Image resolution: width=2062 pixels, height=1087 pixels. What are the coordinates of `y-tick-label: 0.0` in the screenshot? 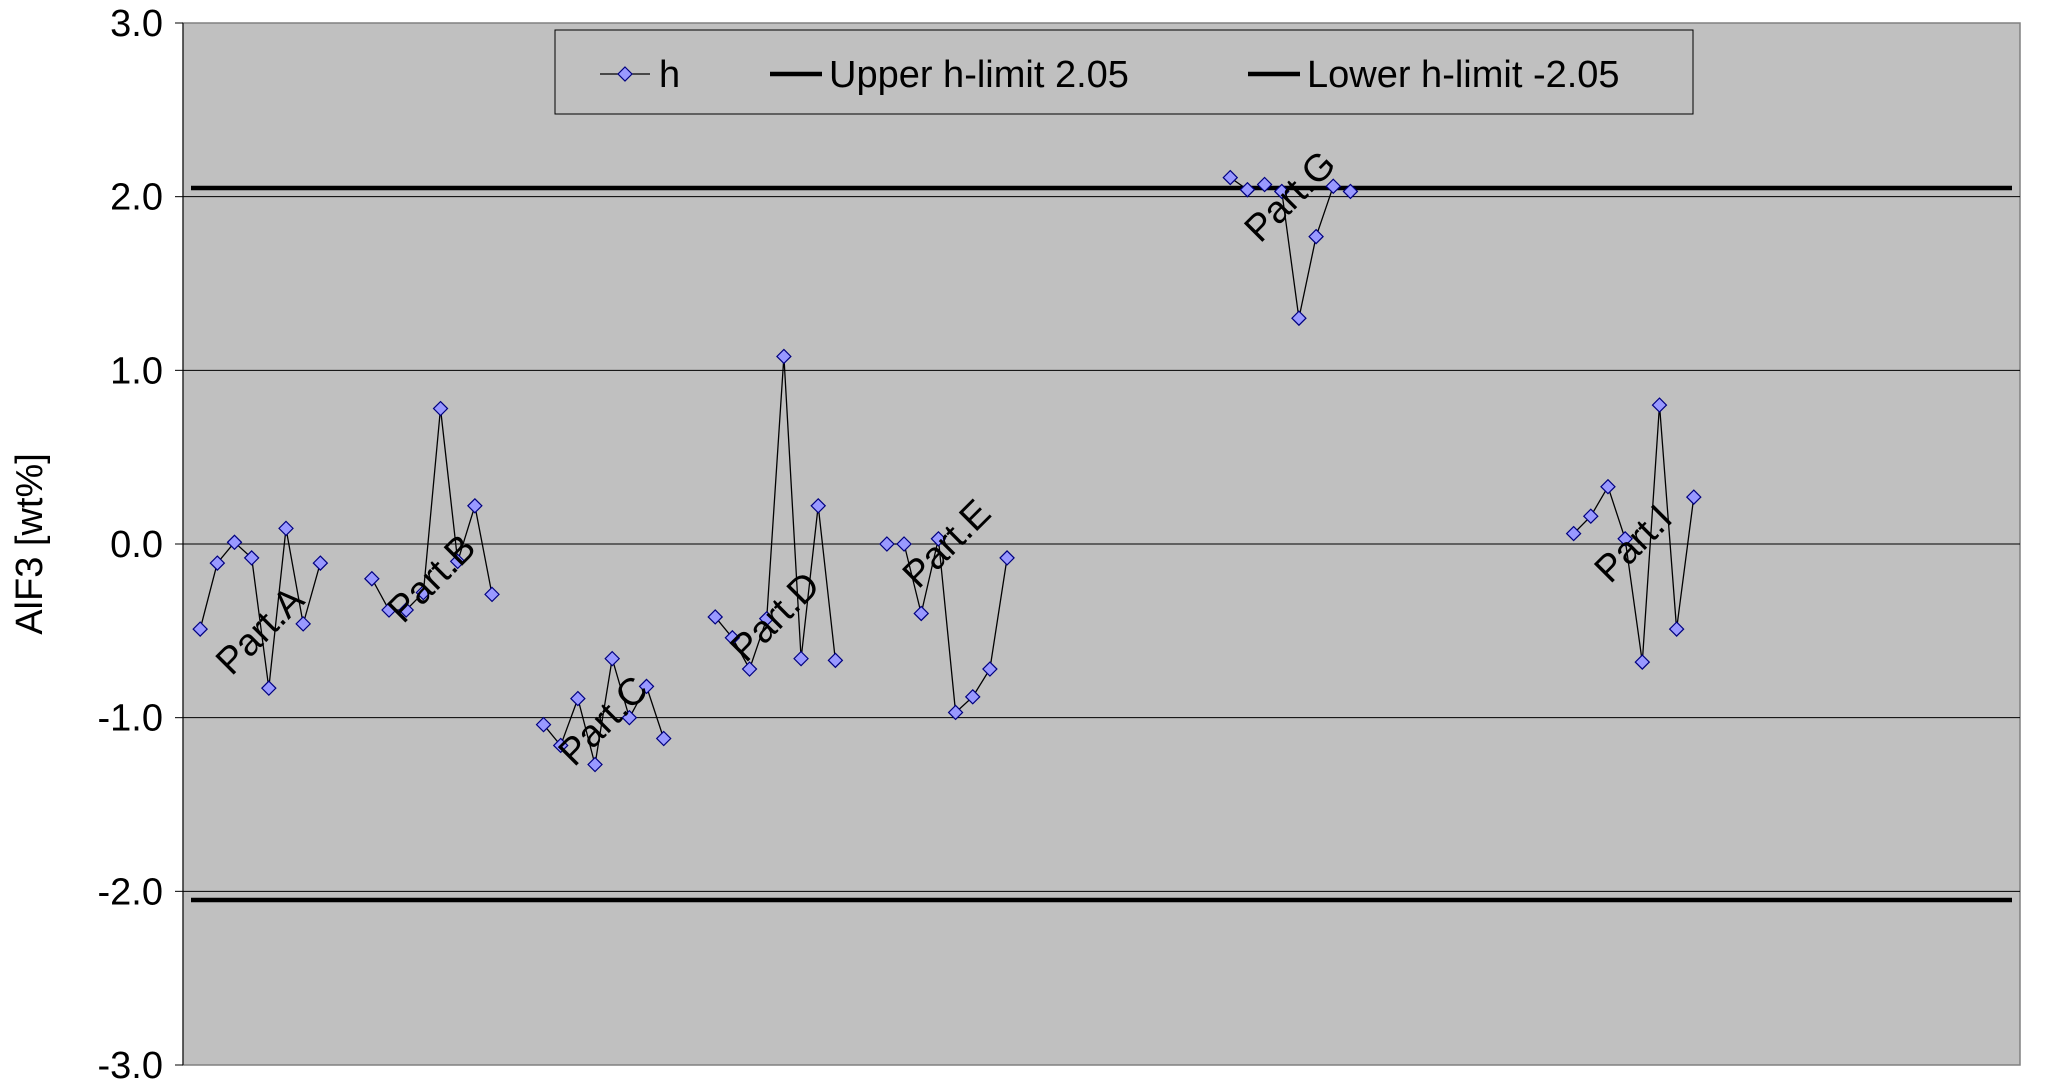 It's located at (136, 545).